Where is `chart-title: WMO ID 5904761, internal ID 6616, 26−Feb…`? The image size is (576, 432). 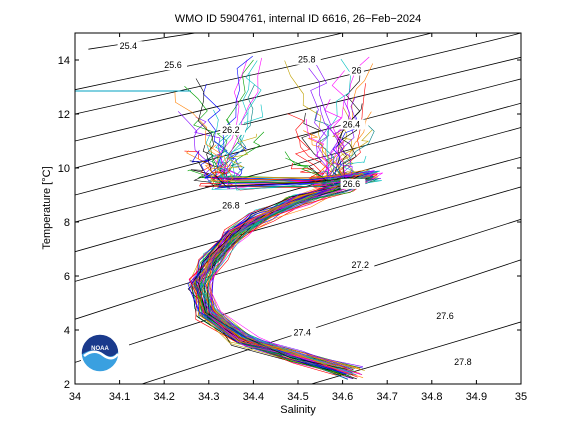
chart-title: WMO ID 5904761, internal ID 6616, 26−Feb… is located at coordinates (298, 19).